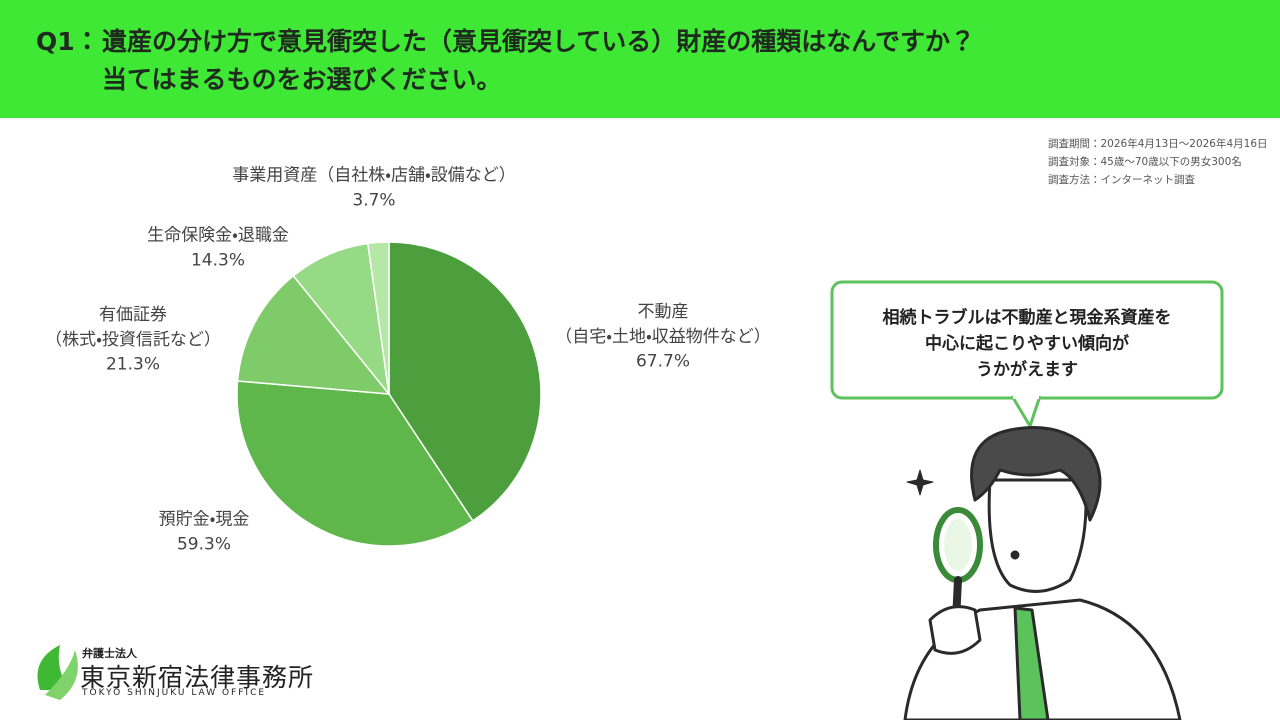  What do you see at coordinates (197, 677) in the screenshot?
I see `logo-name: 東京新宿法律事務所` at bounding box center [197, 677].